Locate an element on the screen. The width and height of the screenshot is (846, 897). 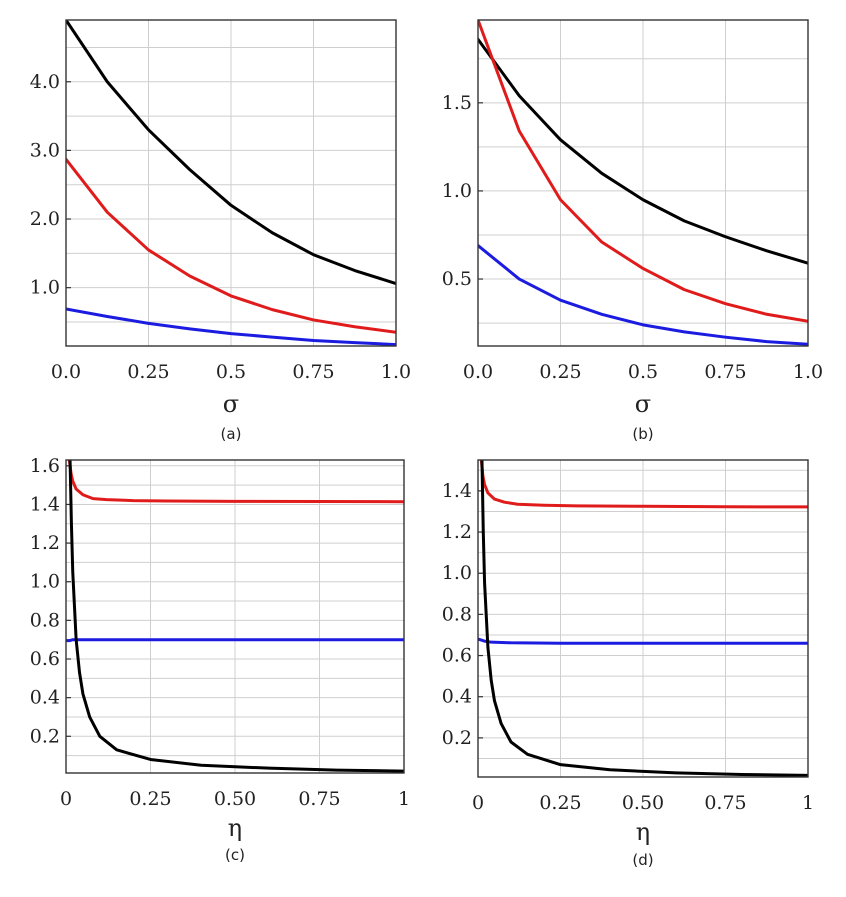
y-tick-label: 2.0 is located at coordinates (45, 219).